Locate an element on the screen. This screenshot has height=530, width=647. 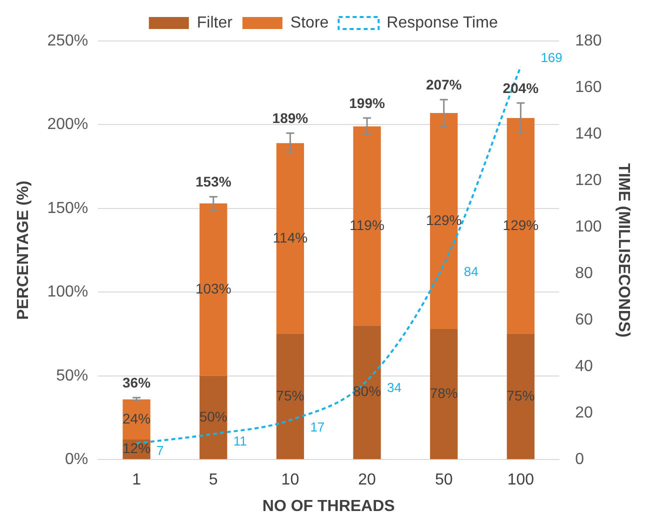
x-tick-label: 1 is located at coordinates (137, 480).